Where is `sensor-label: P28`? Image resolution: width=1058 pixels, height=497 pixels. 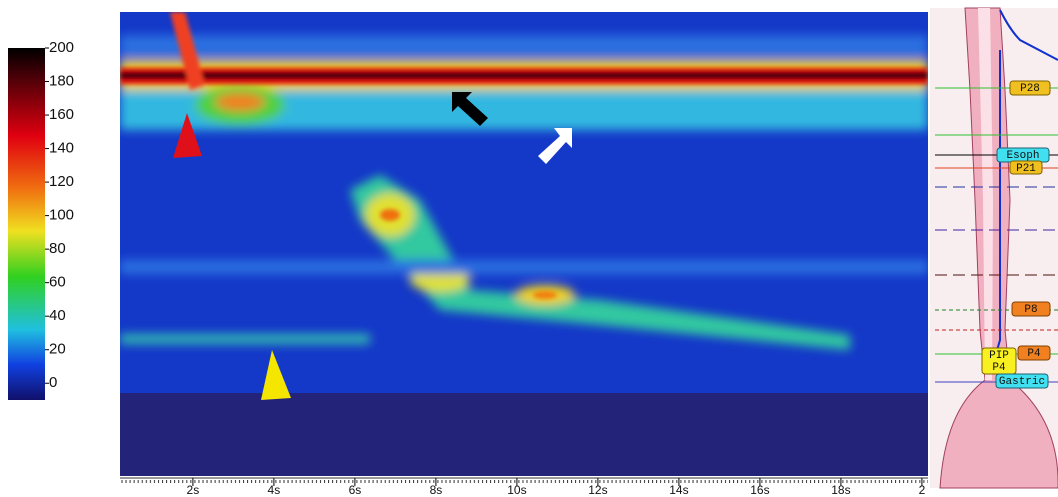 sensor-label: P28 is located at coordinates (1030, 89).